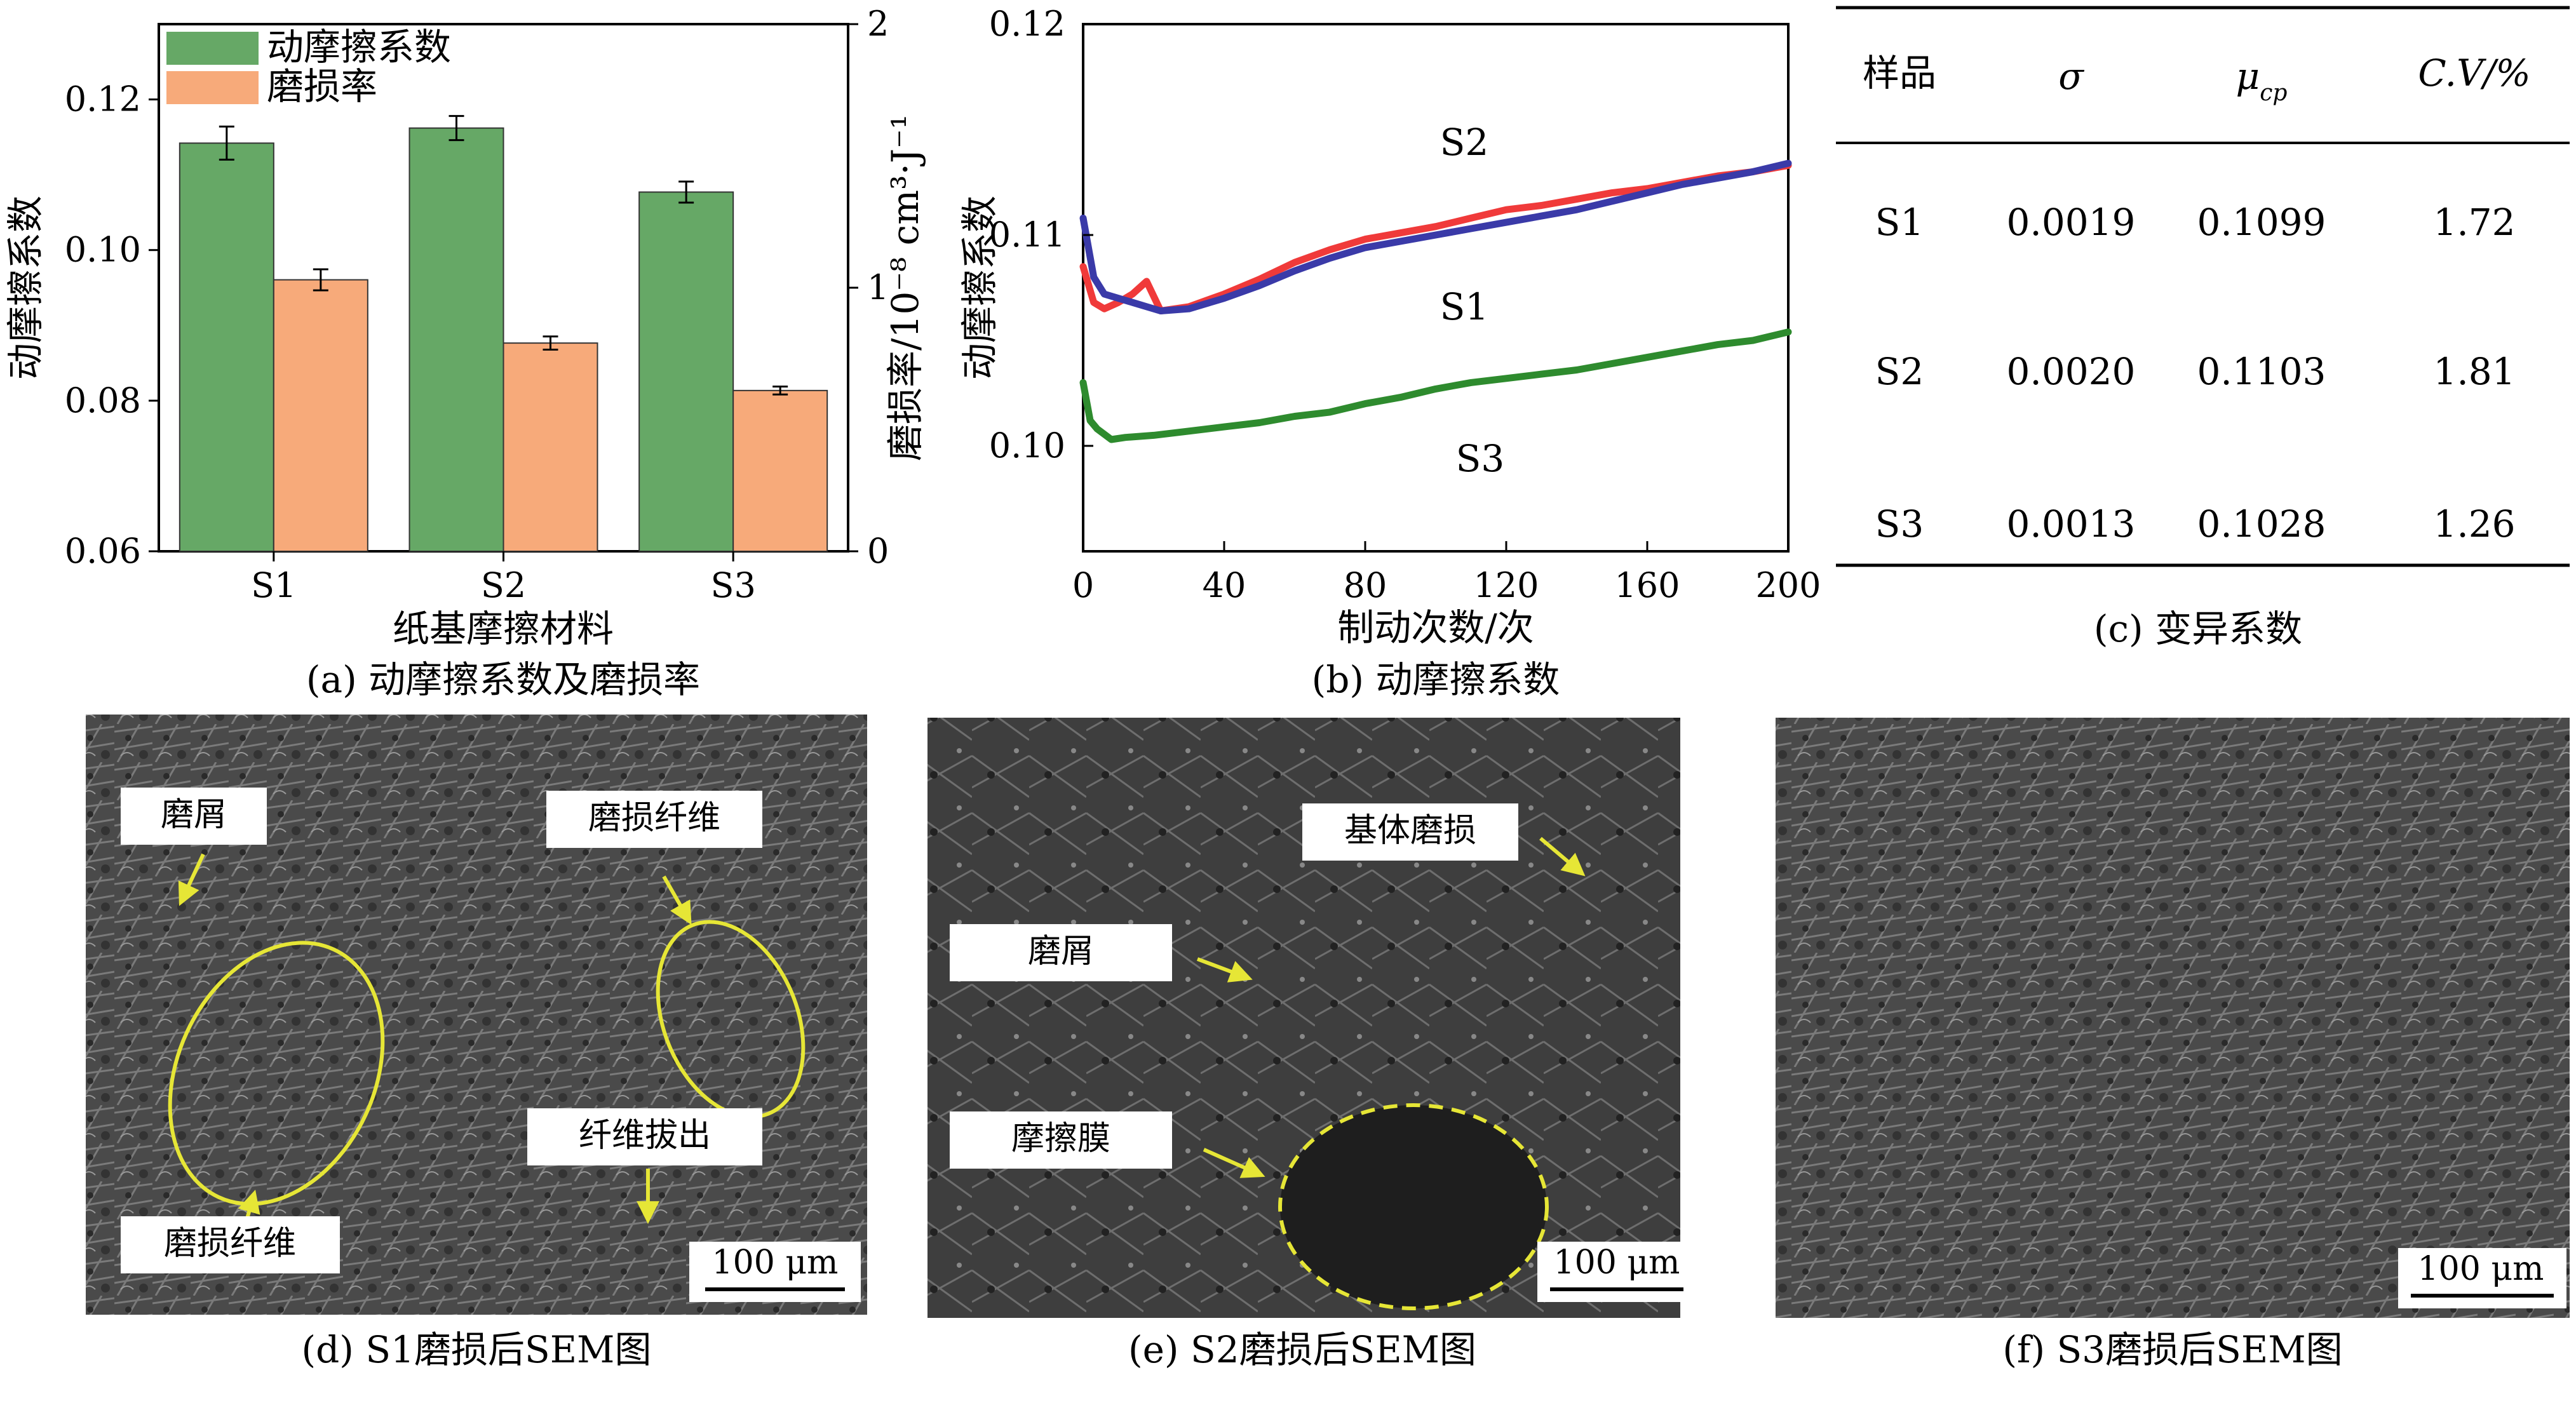 The image size is (2576, 1403). I want to click on table-header-mu-sub: cp, so click(2273, 93).